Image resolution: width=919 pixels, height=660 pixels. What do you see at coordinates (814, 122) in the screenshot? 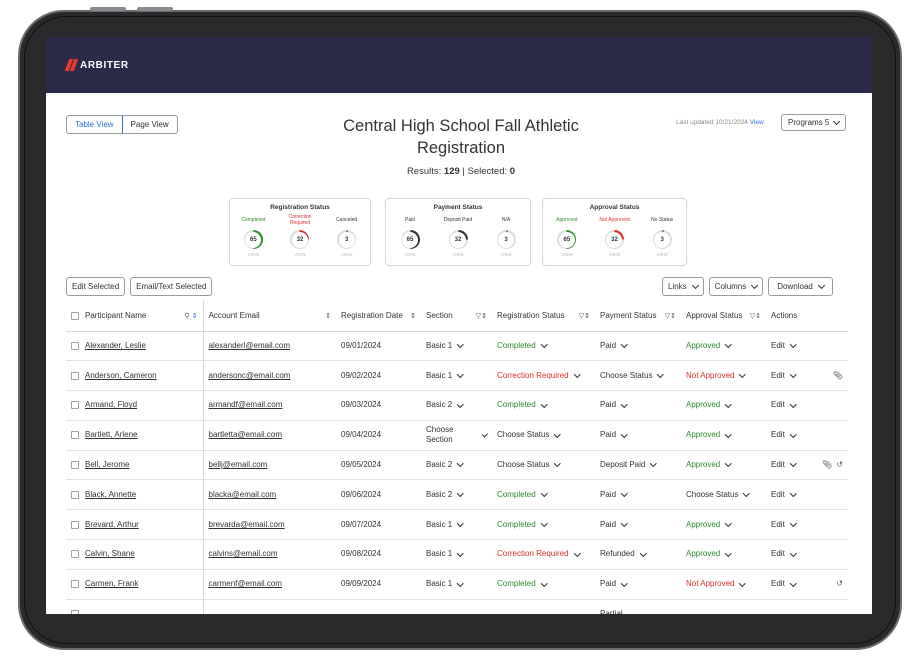
I see `programs-dropdown: Programs 5` at bounding box center [814, 122].